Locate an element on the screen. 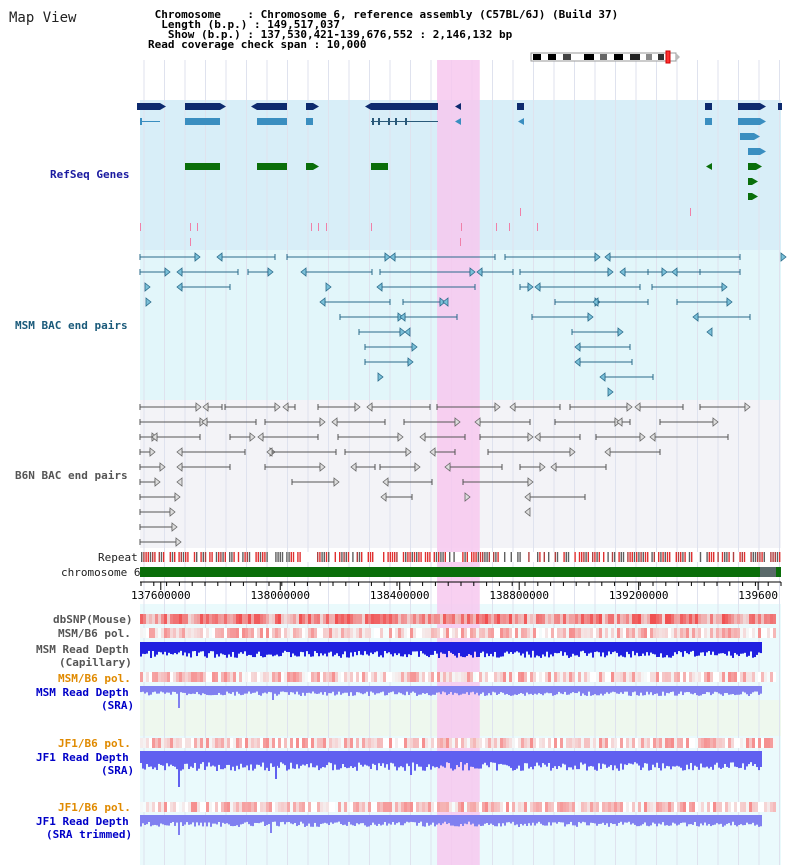 Image resolution: width=800 pixels, height=865 pixels. track-label-msm-bac: MSM BAC end pairs is located at coordinates (71, 325).